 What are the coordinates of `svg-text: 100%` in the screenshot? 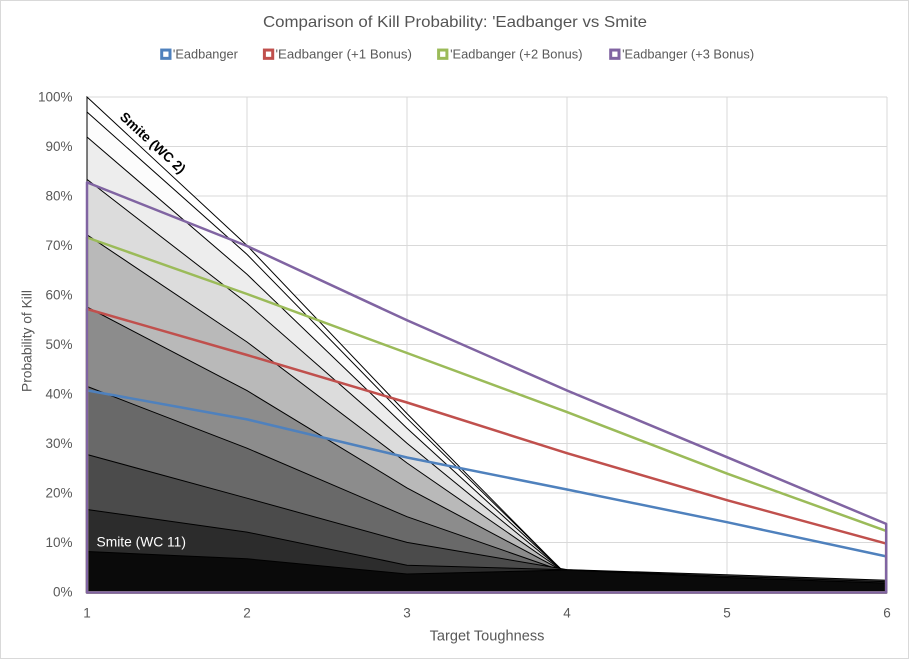 It's located at (55, 97).